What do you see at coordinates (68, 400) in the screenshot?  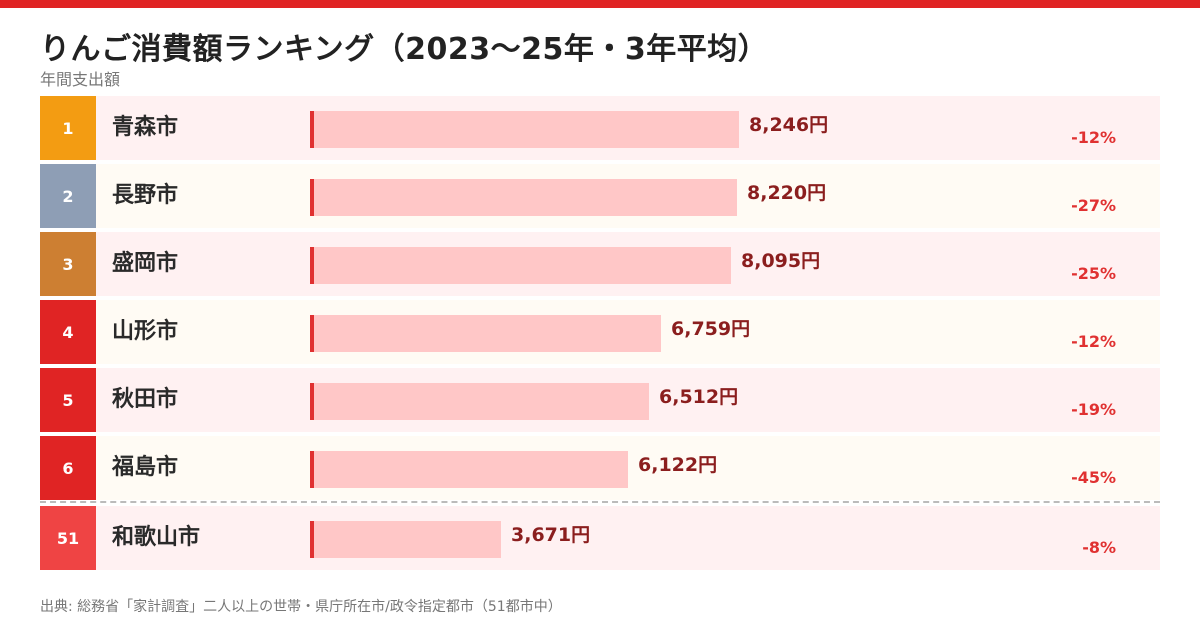 I see `rank-badge: 5` at bounding box center [68, 400].